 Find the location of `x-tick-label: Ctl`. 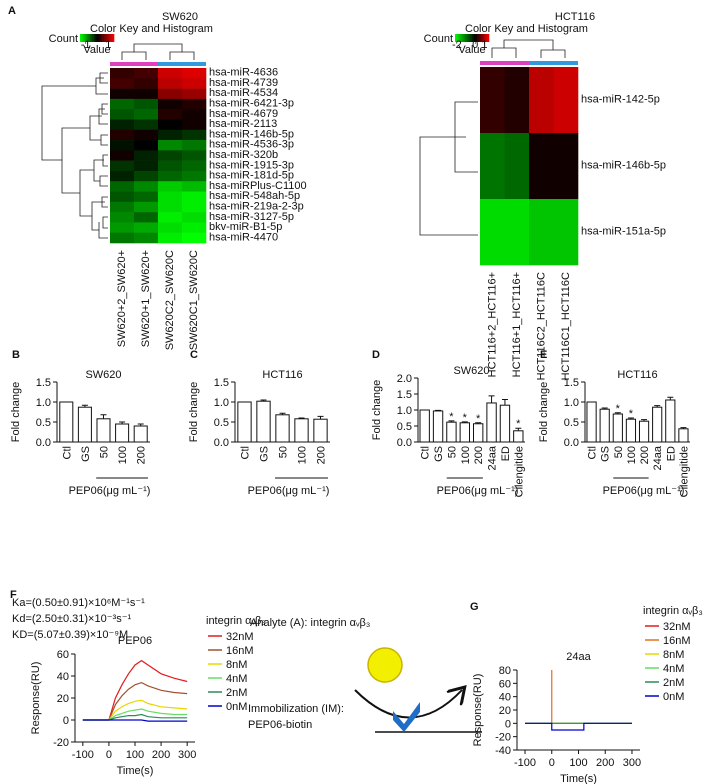

x-tick-label: Ctl is located at coordinates (246, 452).